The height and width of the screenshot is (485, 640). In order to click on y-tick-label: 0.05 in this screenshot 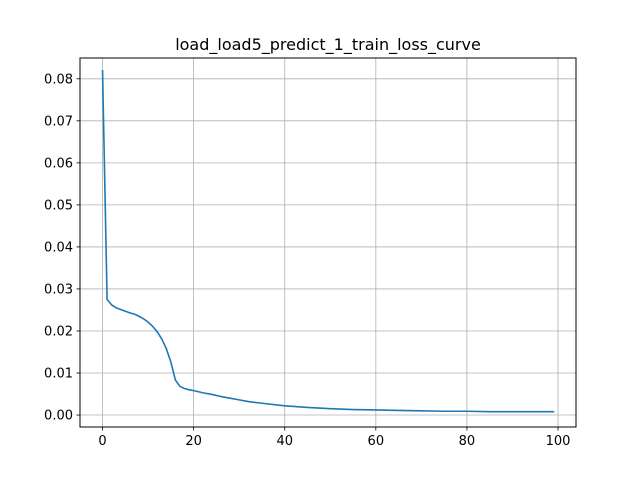, I will do `click(58, 205)`.